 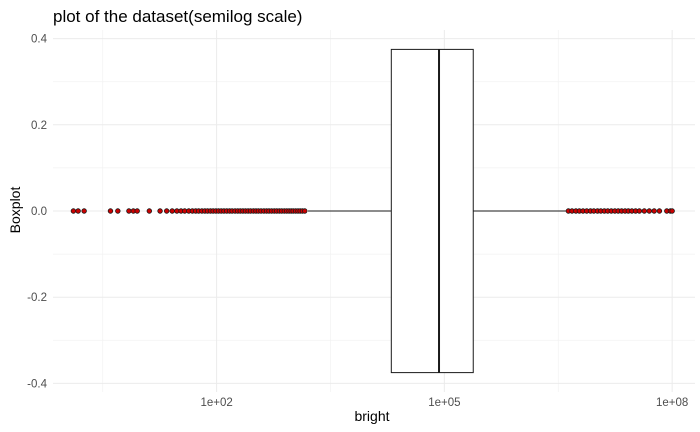 I want to click on chart-title: plot of the dataset(semilog scale), so click(x=177, y=16).